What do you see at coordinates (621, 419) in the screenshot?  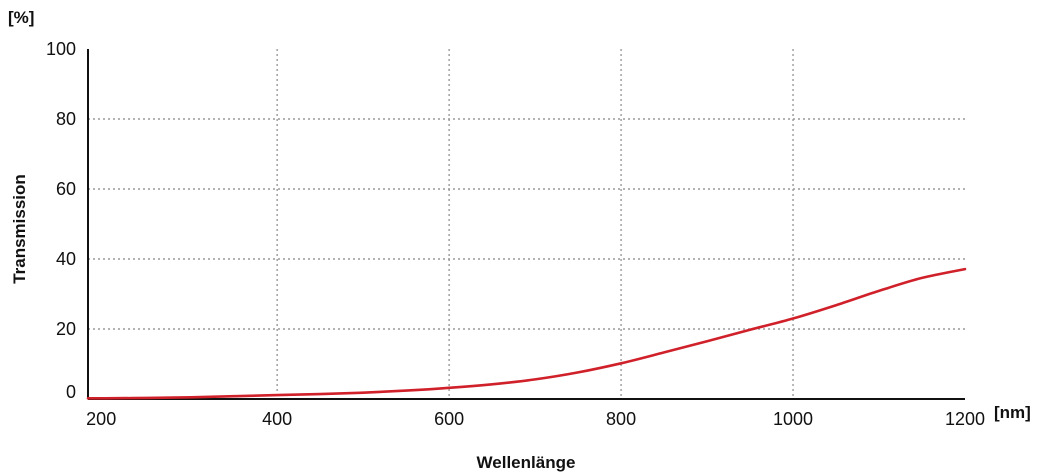 I see `x-tick-label: 800` at bounding box center [621, 419].